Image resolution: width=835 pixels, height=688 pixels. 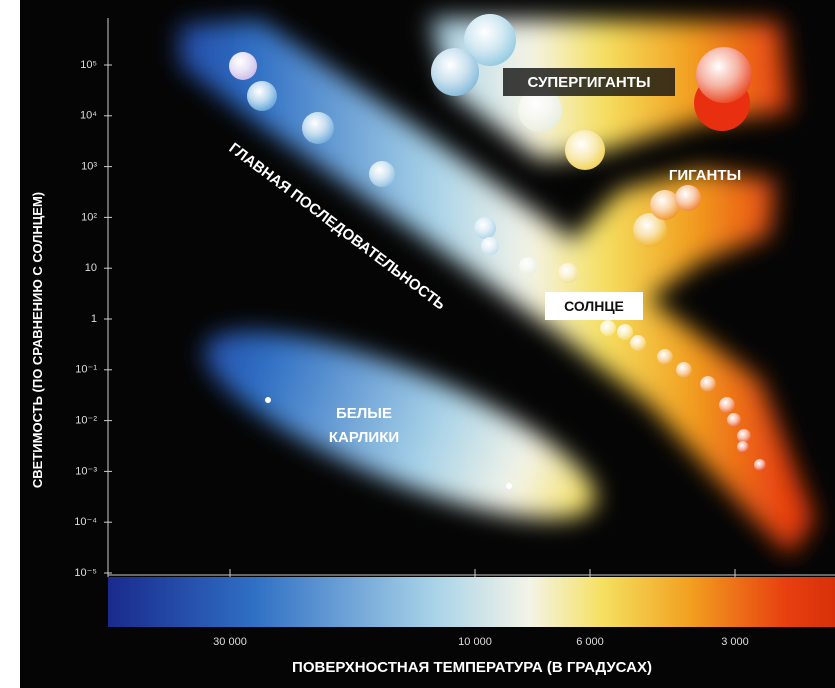 What do you see at coordinates (37, 340) in the screenshot?
I see `y-axis-title: СВЕТИМОСТЬ (ПО СРАВНЕНИЮ С СОЛНЦЕМ)` at bounding box center [37, 340].